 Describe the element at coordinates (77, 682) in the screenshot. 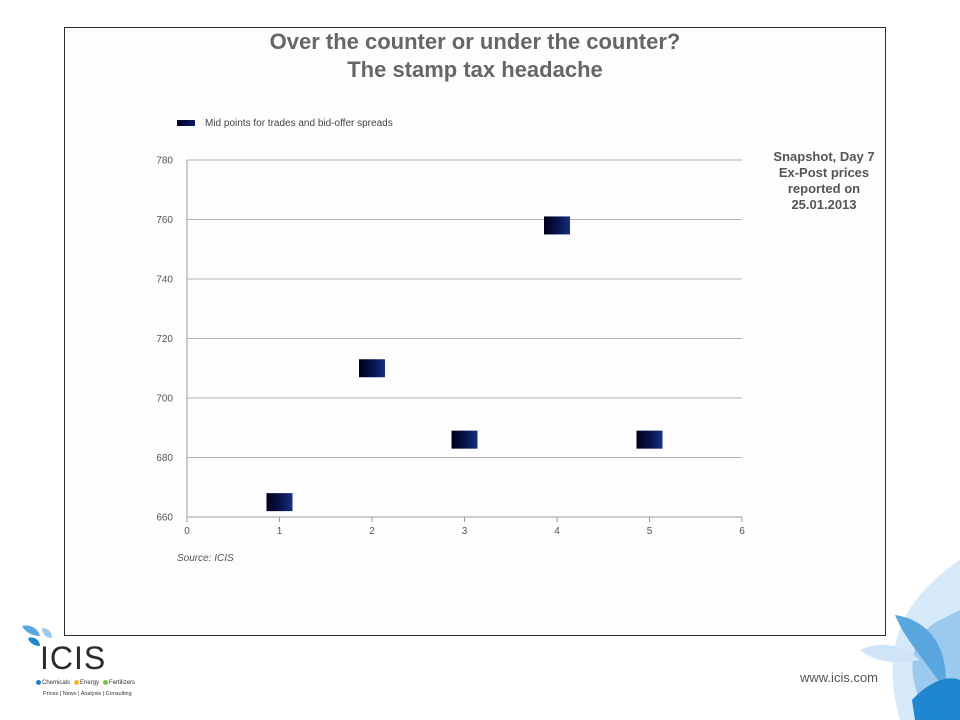

I see `energy-dot-icon` at that location.